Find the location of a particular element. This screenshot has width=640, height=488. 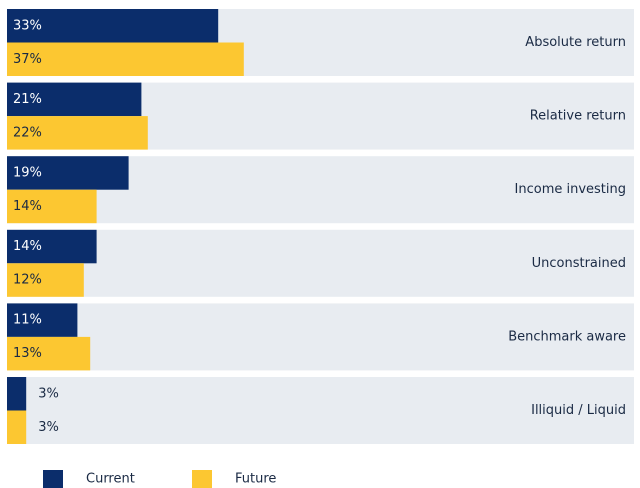

legend-label: Future is located at coordinates (255, 479).